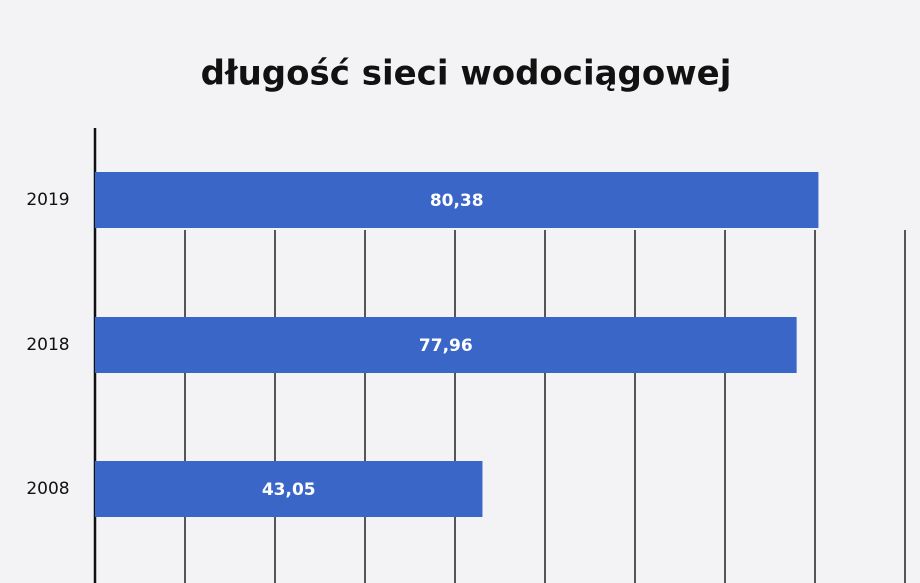 This screenshot has width=920, height=583. I want to click on data-label: 80,38, so click(457, 201).